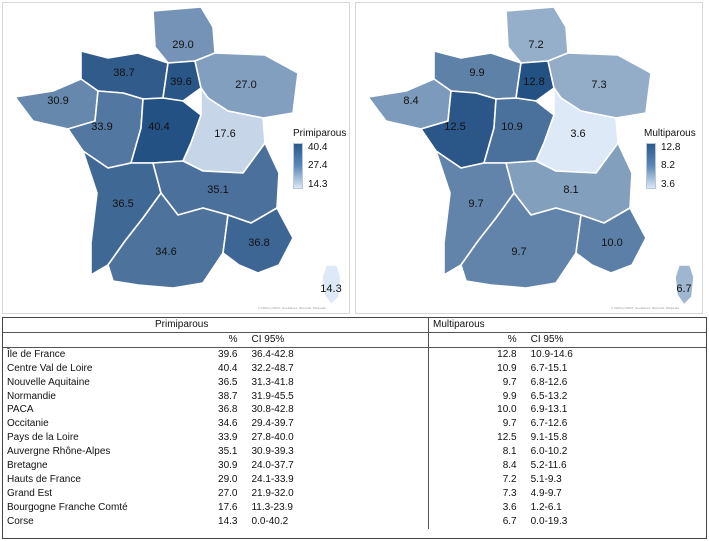 The image size is (709, 541). I want to click on multiparous-ci-cell: 9.1-15.8, so click(549, 438).